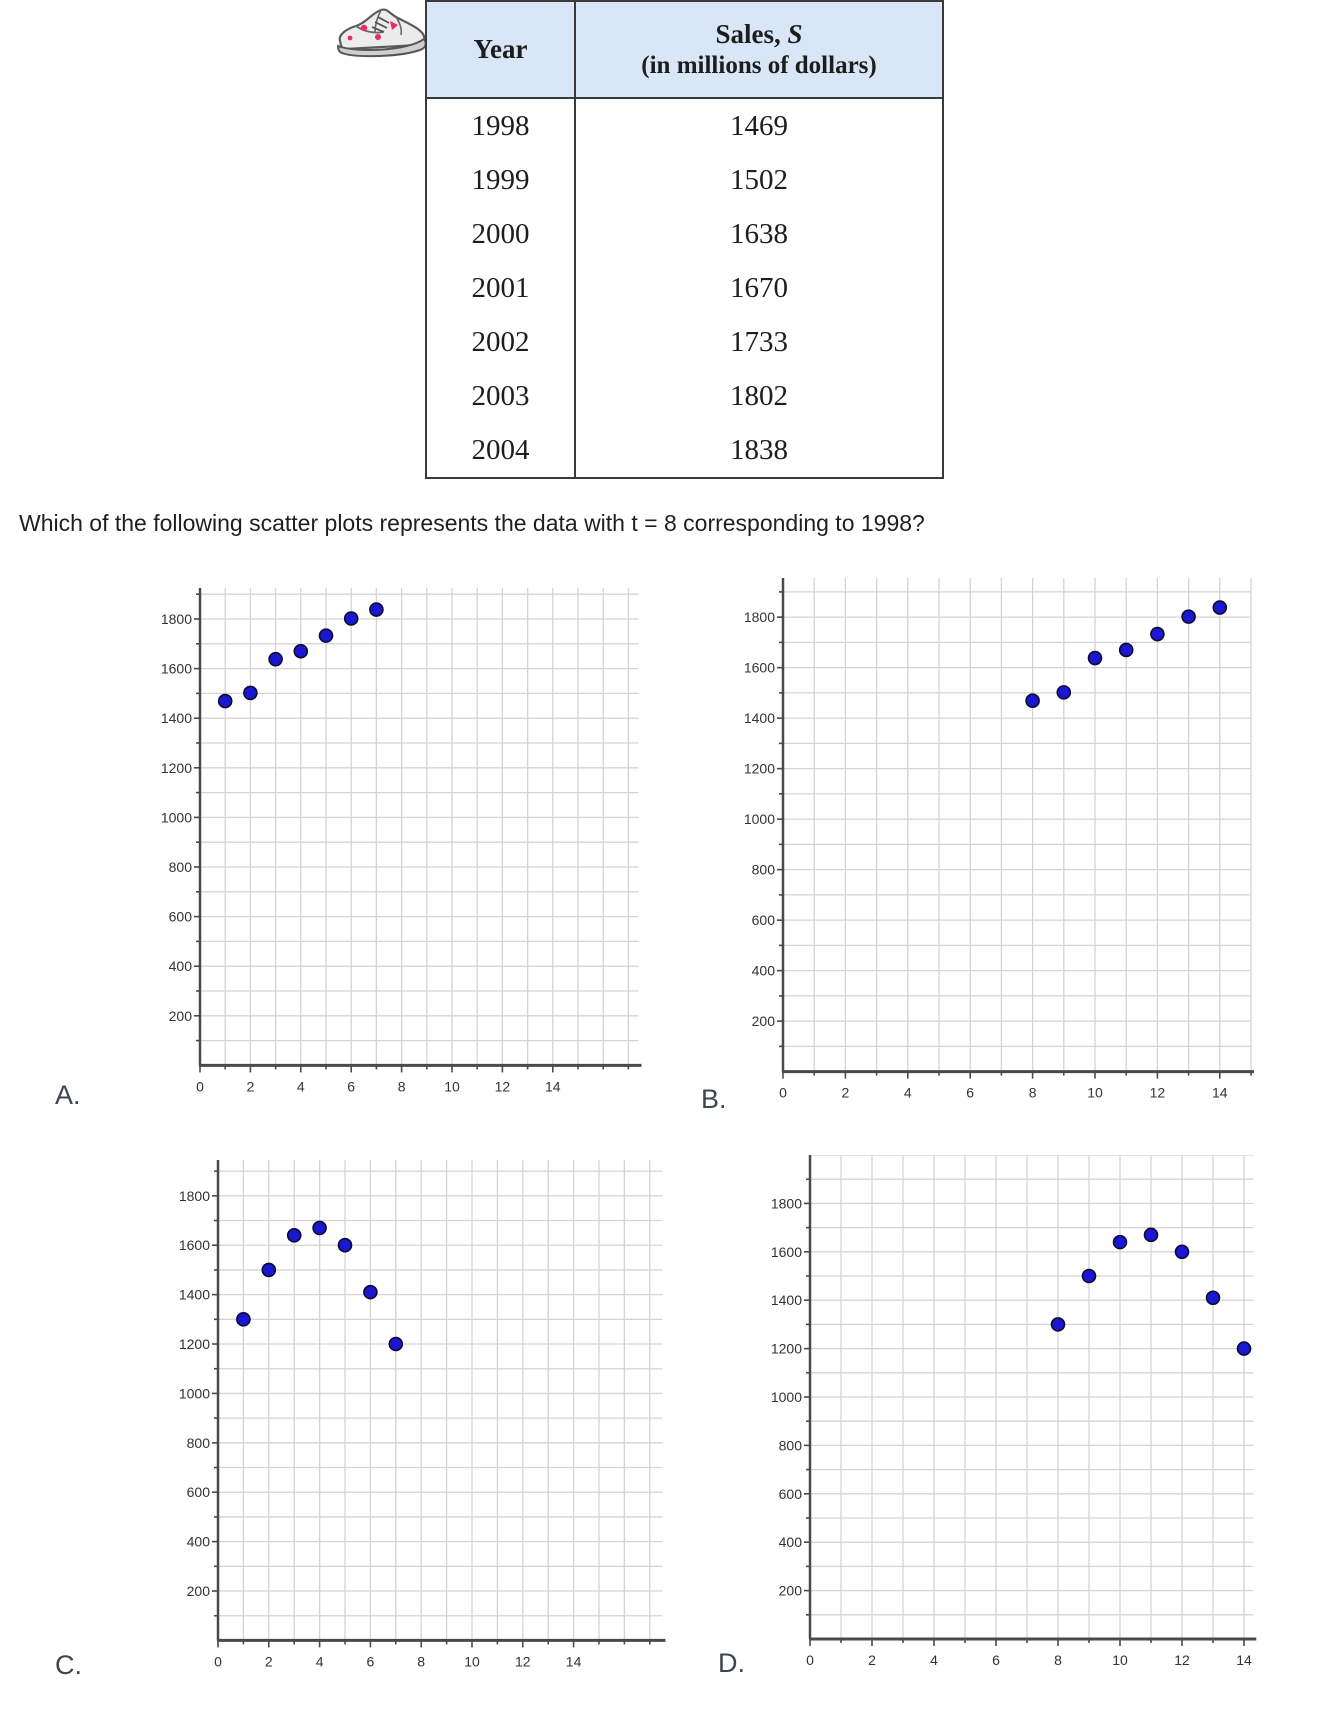 The image size is (1340, 1716). I want to click on sales-cell: 1733, so click(759, 341).